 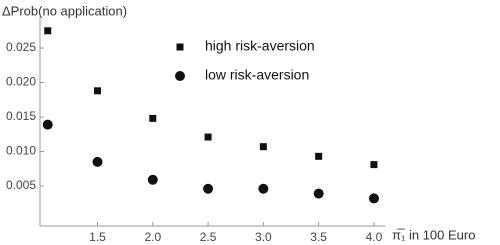 What do you see at coordinates (152, 237) in the screenshot?
I see `x-tick-label: 2.0` at bounding box center [152, 237].